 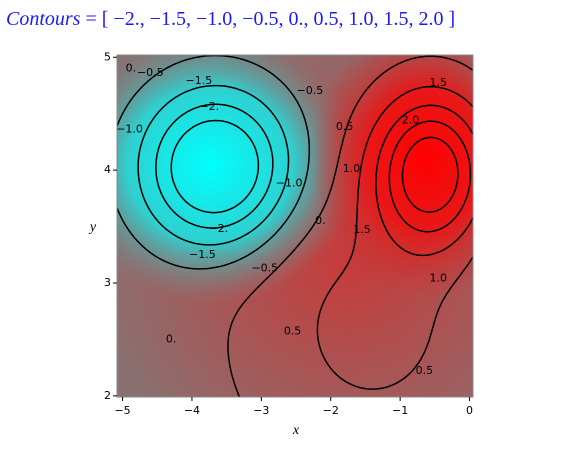 What do you see at coordinates (431, 19) in the screenshot?
I see `title-level: 2.0` at bounding box center [431, 19].